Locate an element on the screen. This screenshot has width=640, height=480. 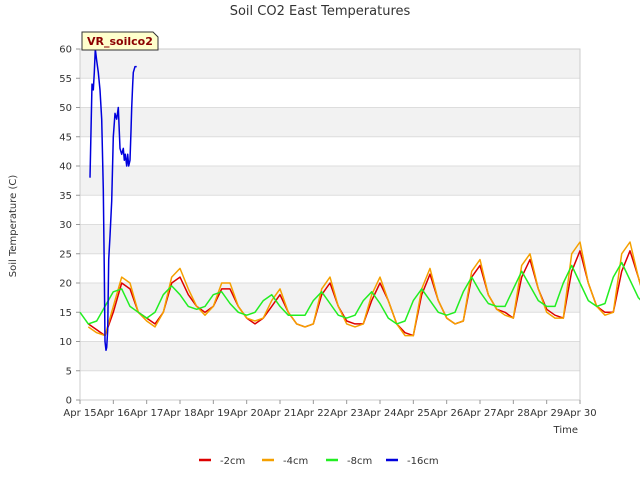
x-tick-label: Apr 26 is located at coordinates (446, 413).